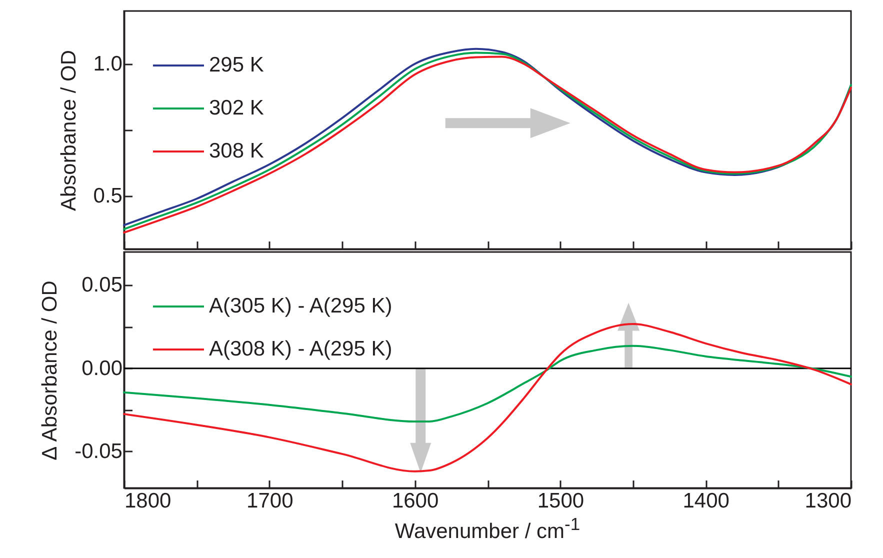  What do you see at coordinates (828, 501) in the screenshot?
I see `x-tick-label: 1300` at bounding box center [828, 501].